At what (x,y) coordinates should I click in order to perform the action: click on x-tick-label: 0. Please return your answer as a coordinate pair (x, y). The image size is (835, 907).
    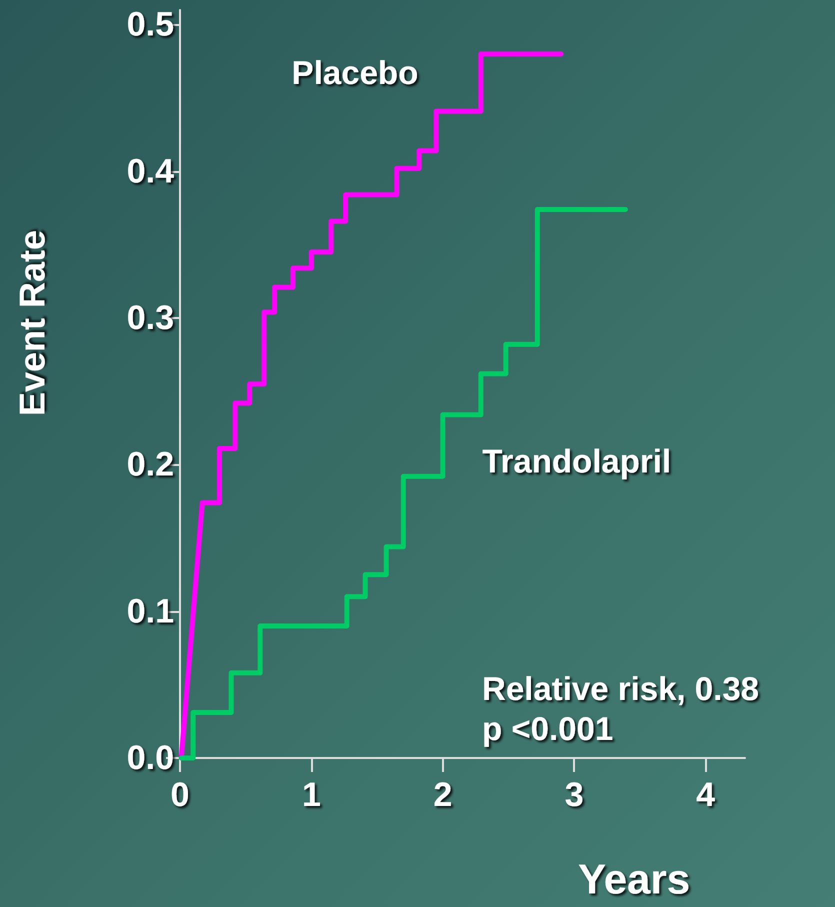
    Looking at the image, I should click on (180, 795).